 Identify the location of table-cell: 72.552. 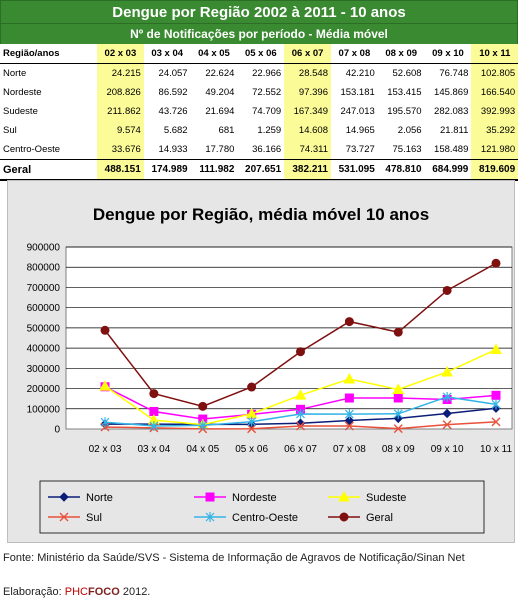
(267, 92).